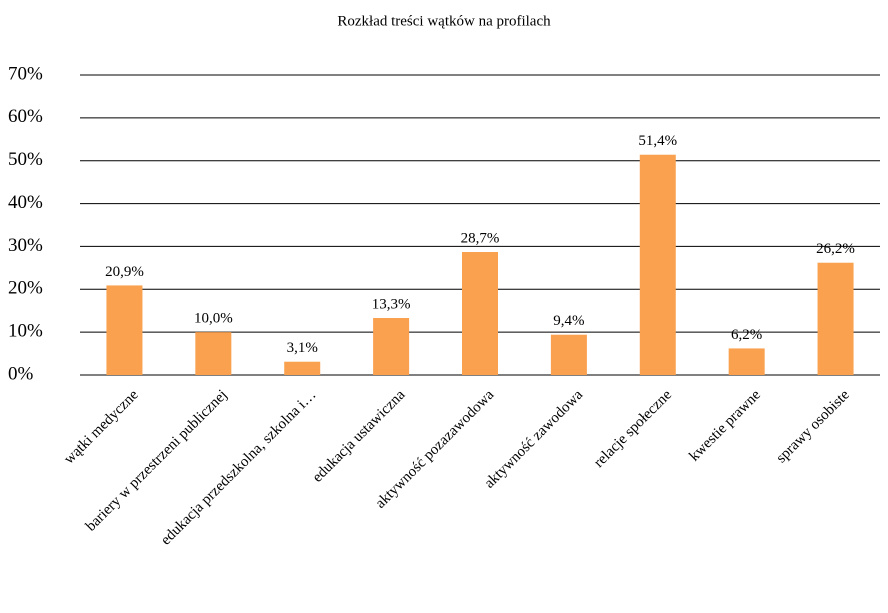  I want to click on y-tick-label: 20%, so click(25, 288).